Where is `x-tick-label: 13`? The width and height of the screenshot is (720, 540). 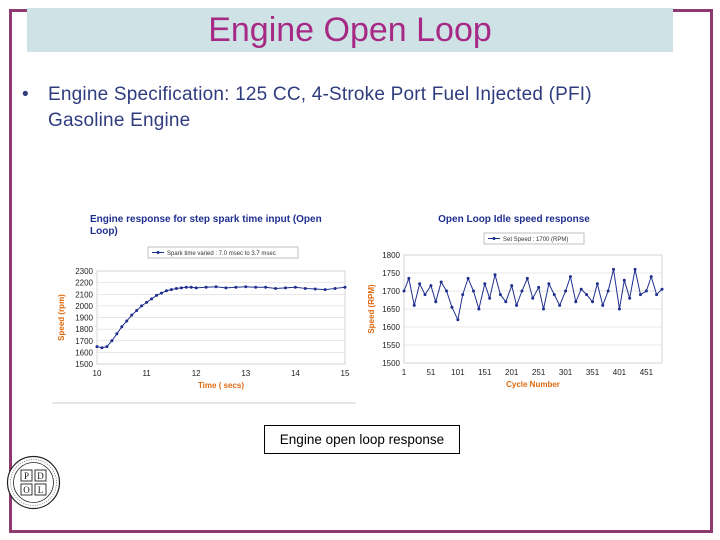 x-tick-label: 13 is located at coordinates (245, 373).